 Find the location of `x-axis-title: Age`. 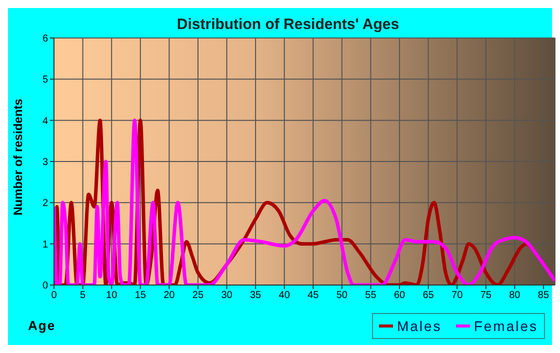

x-axis-title: Age is located at coordinates (42, 325).